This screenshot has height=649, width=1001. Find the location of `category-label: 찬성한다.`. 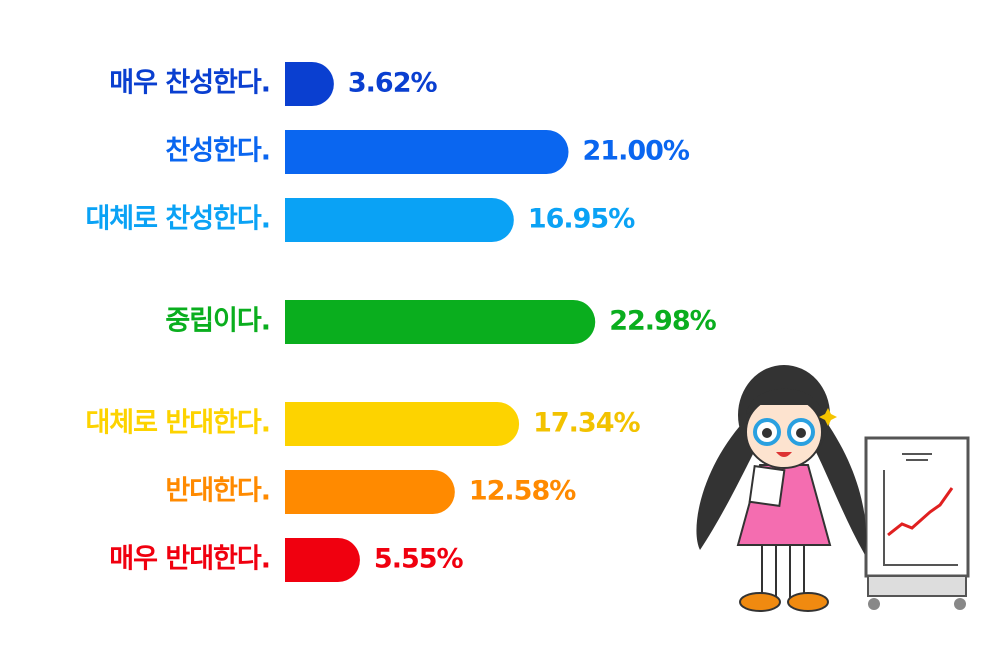

category-label: 찬성한다. is located at coordinates (217, 151).